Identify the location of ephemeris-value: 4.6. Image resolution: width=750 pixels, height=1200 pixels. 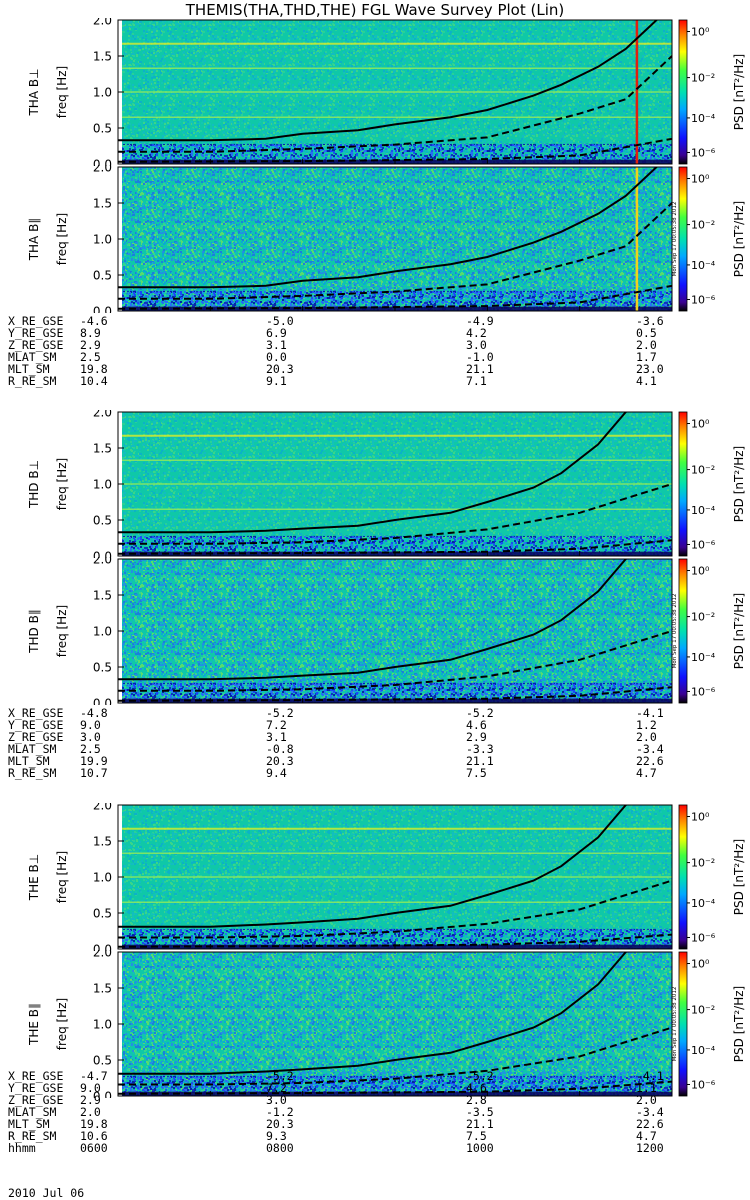
(476, 1088).